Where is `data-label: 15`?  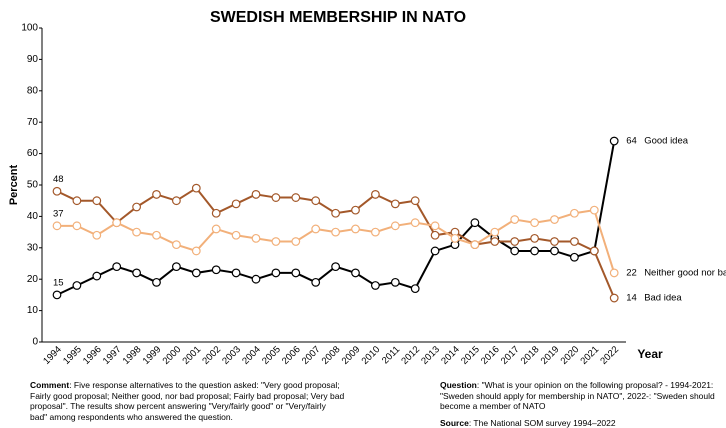 data-label: 15 is located at coordinates (58, 282).